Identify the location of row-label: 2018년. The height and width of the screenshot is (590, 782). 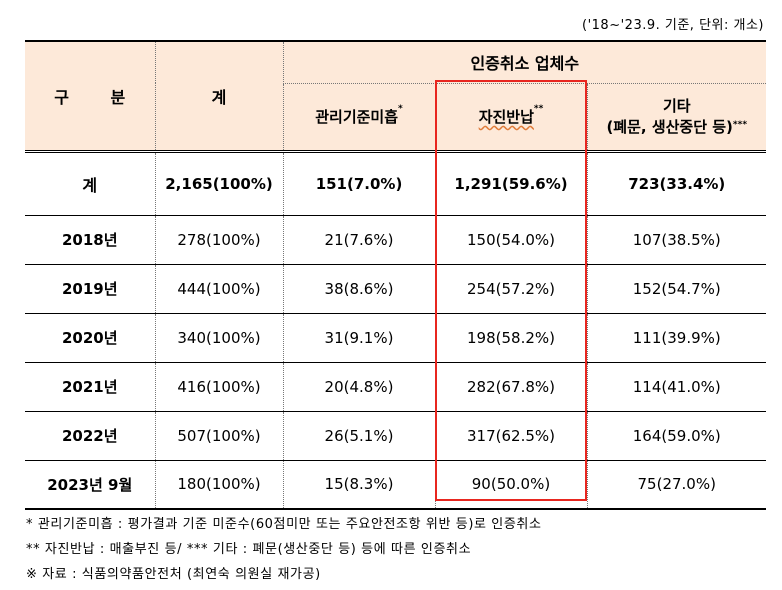
(89, 240).